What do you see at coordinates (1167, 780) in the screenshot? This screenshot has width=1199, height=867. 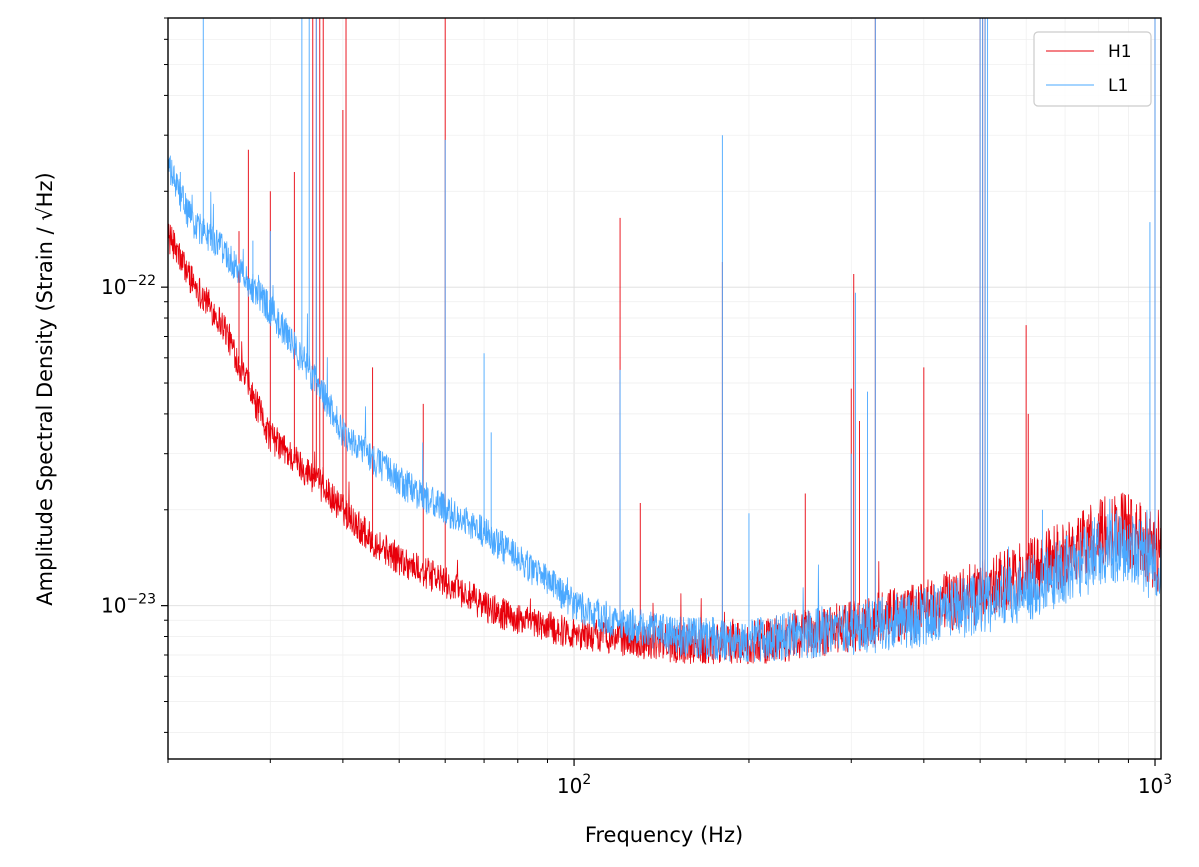 I see `x-tick-exponent: 3` at bounding box center [1167, 780].